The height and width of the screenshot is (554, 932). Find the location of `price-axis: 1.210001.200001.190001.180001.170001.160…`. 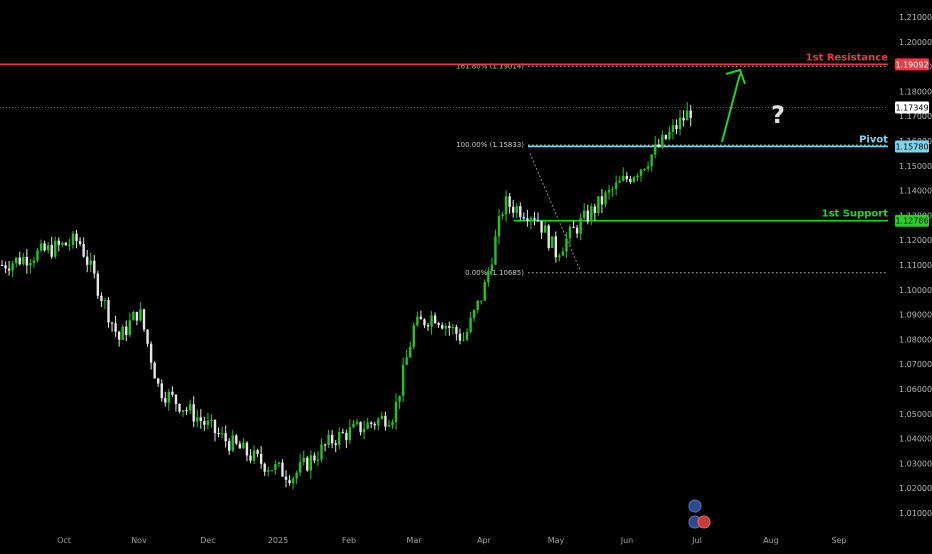

price-axis: 1.210001.200001.190001.180001.170001.160… is located at coordinates (915, 265).